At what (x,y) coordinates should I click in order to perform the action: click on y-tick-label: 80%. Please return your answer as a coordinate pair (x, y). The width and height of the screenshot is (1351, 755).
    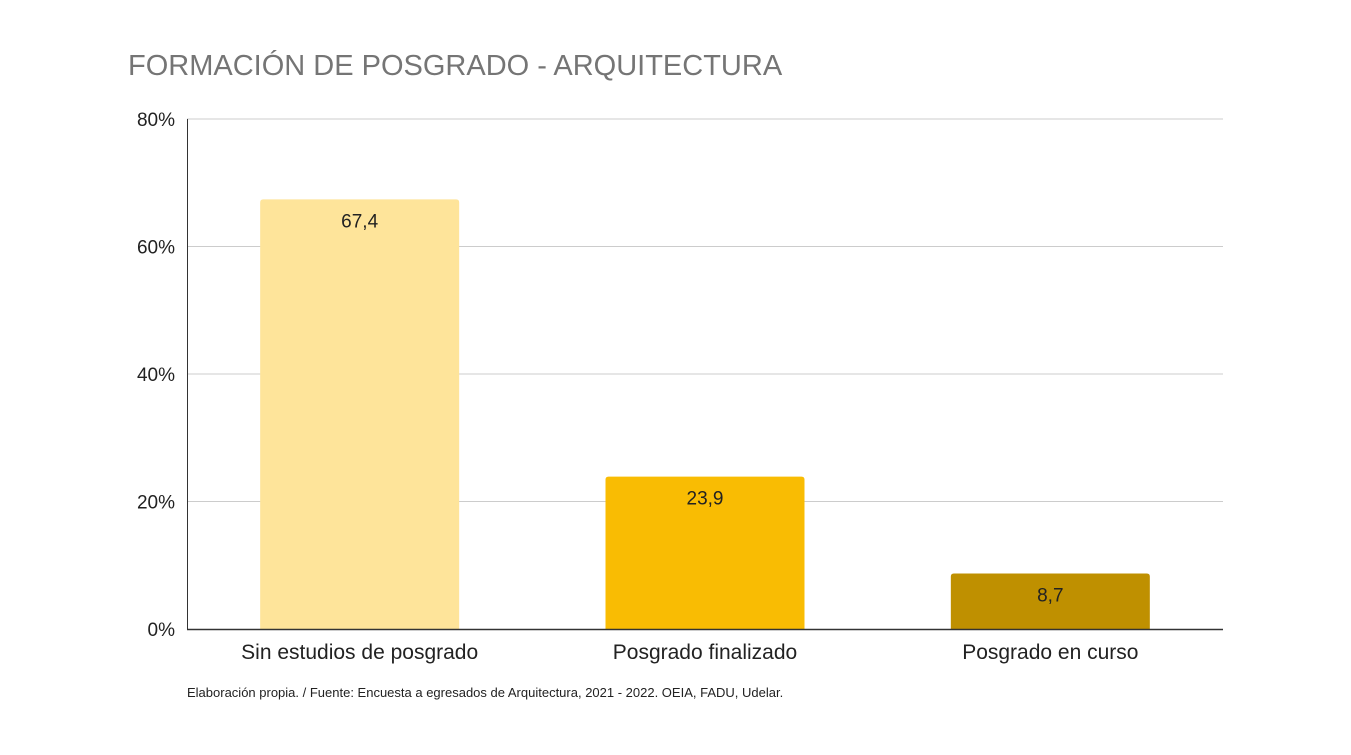
    Looking at the image, I should click on (156, 120).